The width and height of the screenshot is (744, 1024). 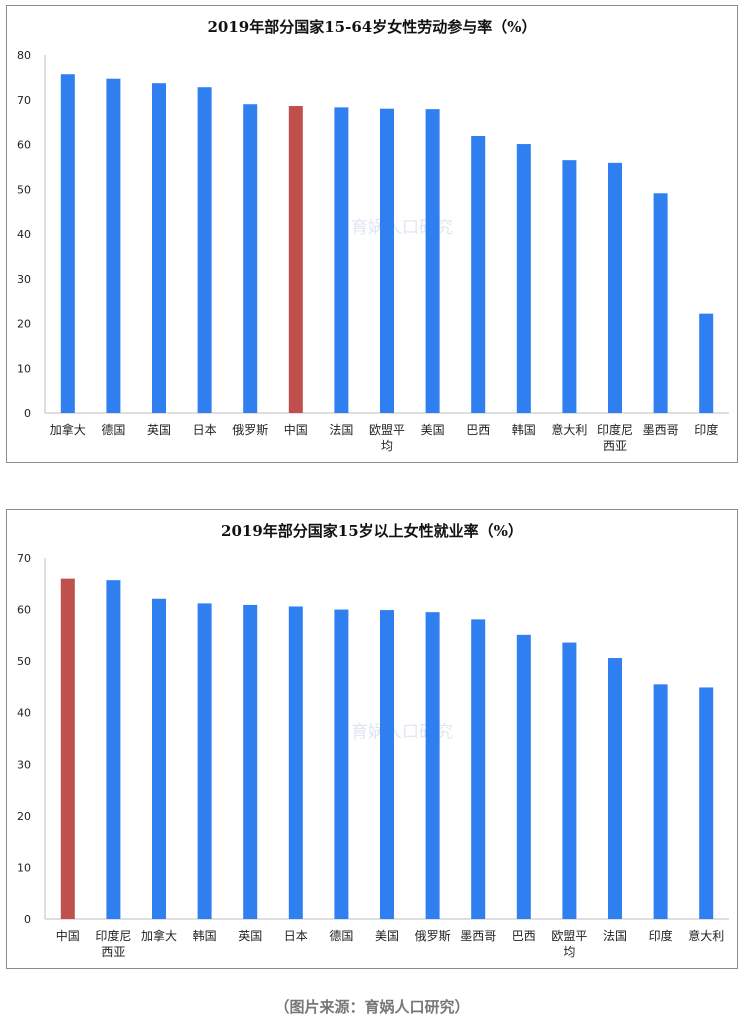 What do you see at coordinates (372, 531) in the screenshot?
I see `chart-title: 2019年部分国家15岁以上女性就业率（%）` at bounding box center [372, 531].